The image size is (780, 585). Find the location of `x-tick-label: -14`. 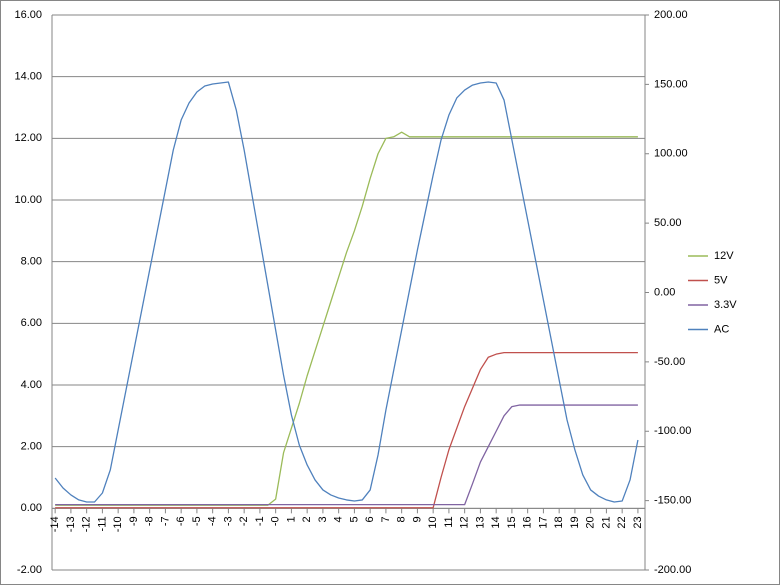

x-tick-label: -14 is located at coordinates (55, 524).